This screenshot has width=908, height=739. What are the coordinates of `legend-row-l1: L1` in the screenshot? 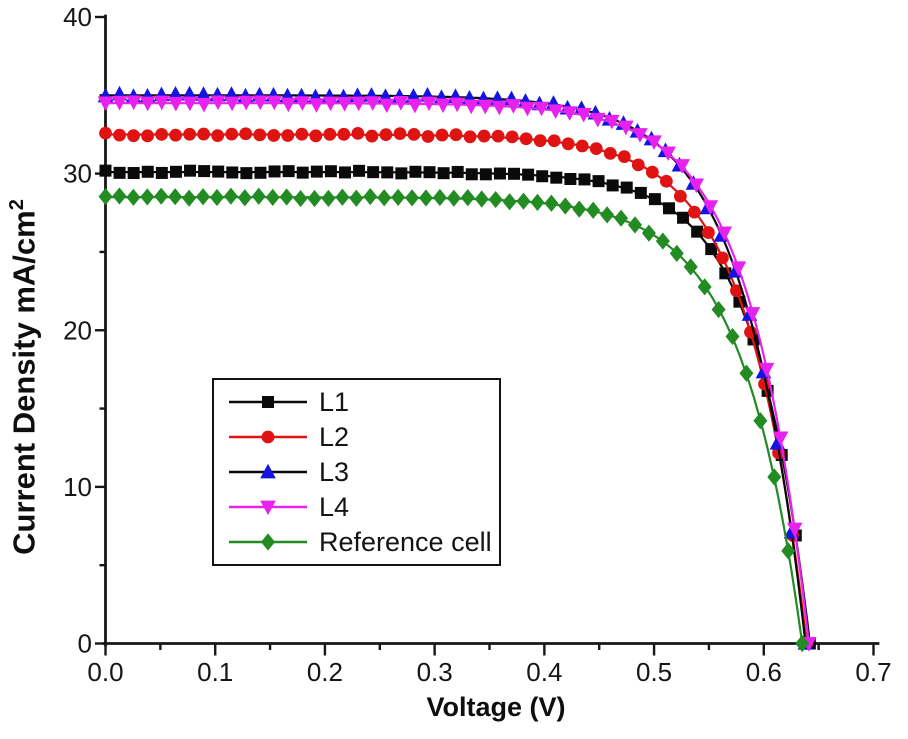 It's located at (360, 402).